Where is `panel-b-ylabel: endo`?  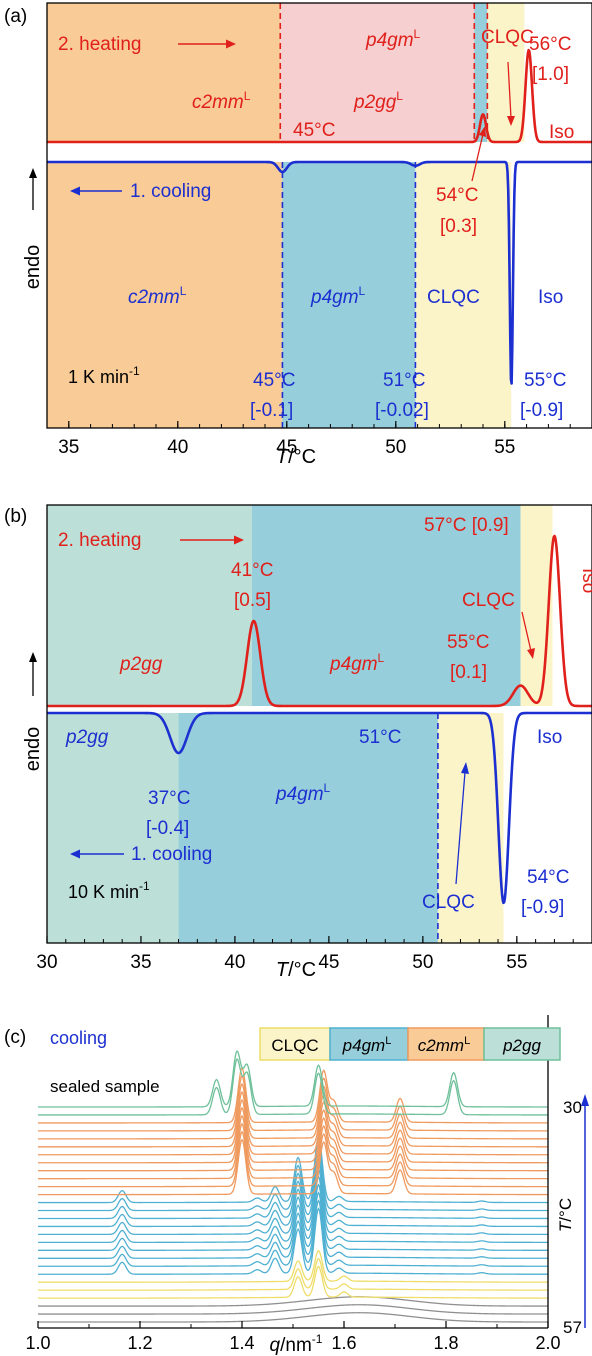
panel-b-ylabel: endo is located at coordinates (33, 749).